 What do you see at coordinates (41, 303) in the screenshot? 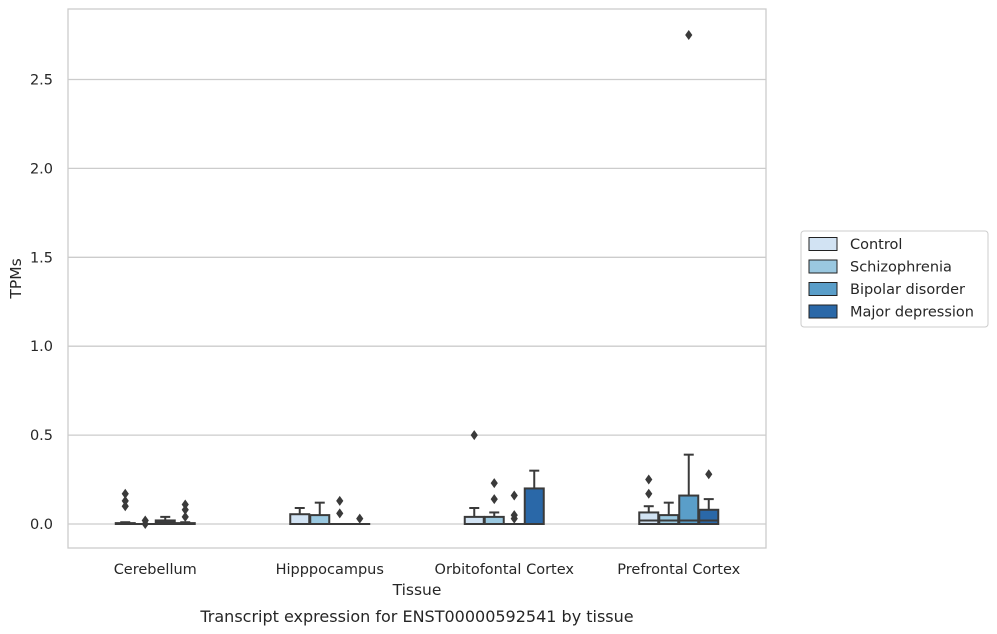
I see `y-tick-labels: 0.0 0.5 1.0 1.5 2.0 2.5` at bounding box center [41, 303].